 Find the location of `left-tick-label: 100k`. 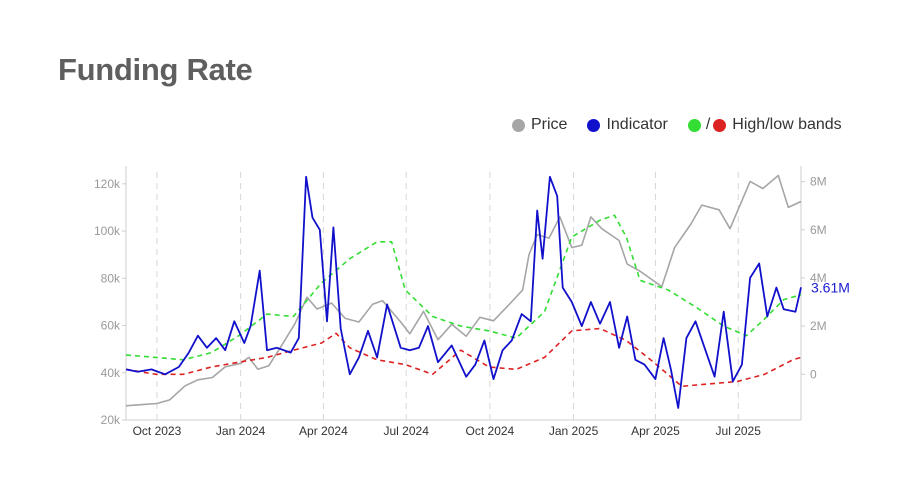

left-tick-label: 100k is located at coordinates (107, 231).